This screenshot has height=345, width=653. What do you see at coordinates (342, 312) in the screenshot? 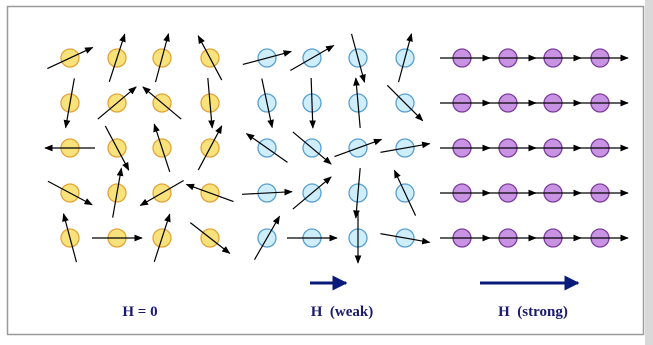
I see `label-weak: H (weak)` at bounding box center [342, 312].